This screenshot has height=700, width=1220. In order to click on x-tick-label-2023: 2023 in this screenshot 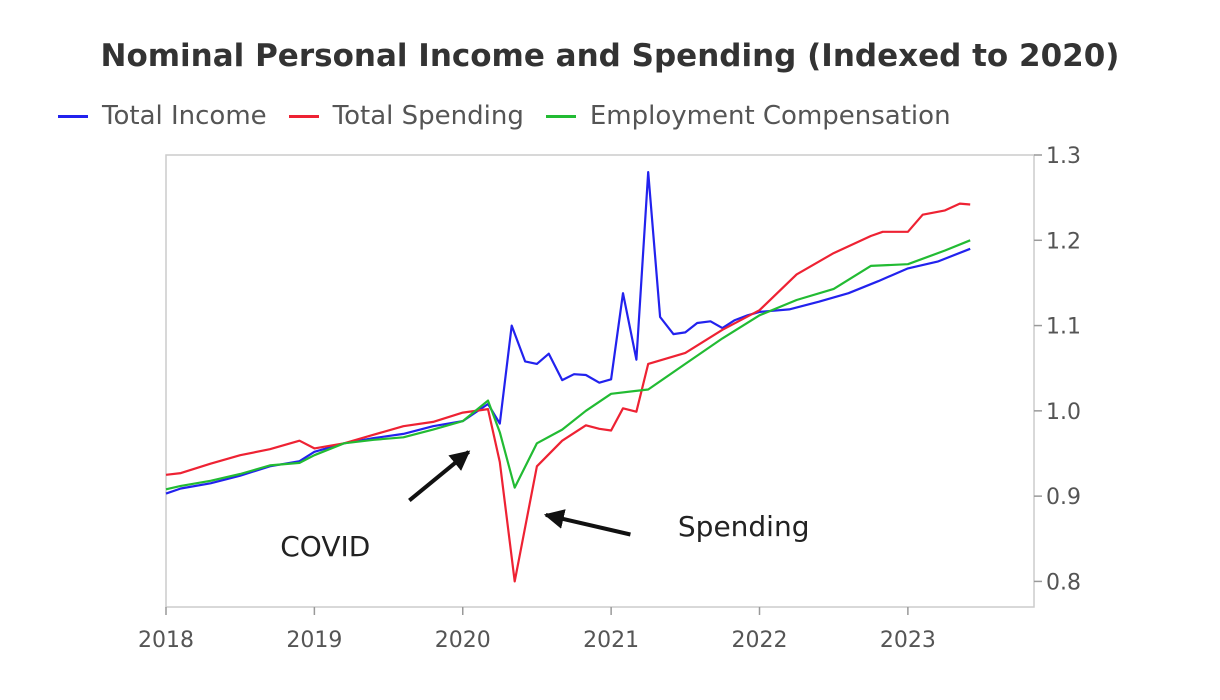, I will do `click(908, 640)`.